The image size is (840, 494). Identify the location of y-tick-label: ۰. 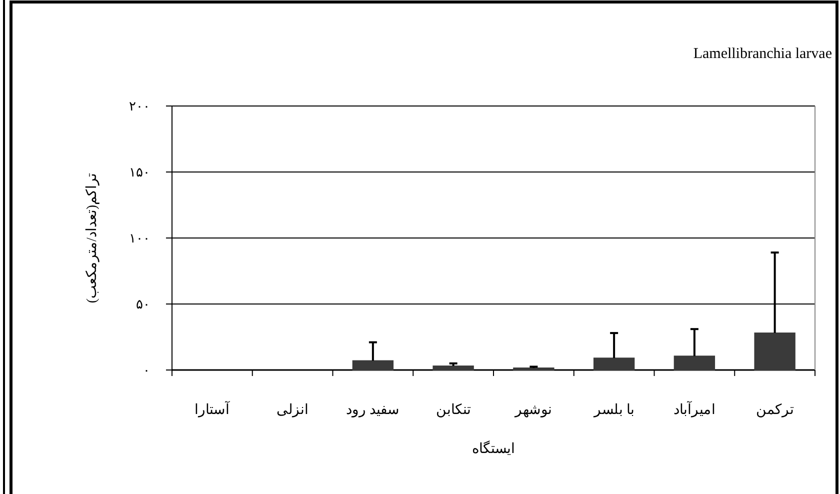
(146, 370).